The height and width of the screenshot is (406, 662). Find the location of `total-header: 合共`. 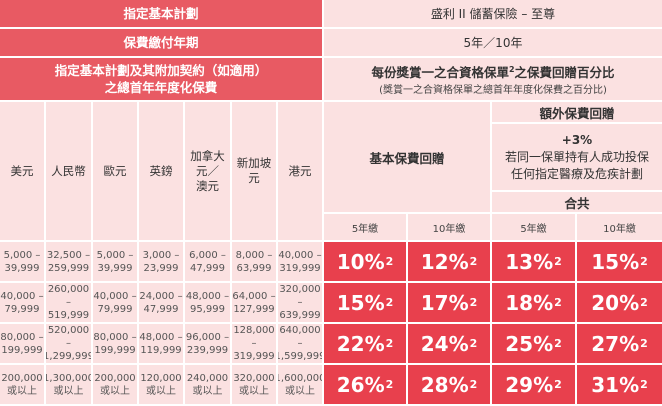

total-header: 合共 is located at coordinates (577, 203).